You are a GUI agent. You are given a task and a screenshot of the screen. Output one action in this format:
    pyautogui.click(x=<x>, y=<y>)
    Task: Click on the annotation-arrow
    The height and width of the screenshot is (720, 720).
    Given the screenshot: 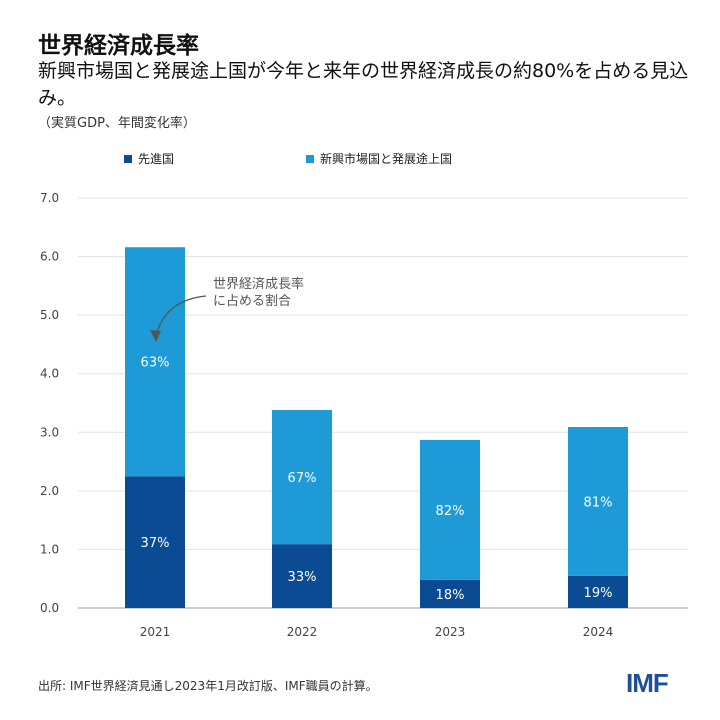 What is the action you would take?
    pyautogui.click(x=181, y=316)
    